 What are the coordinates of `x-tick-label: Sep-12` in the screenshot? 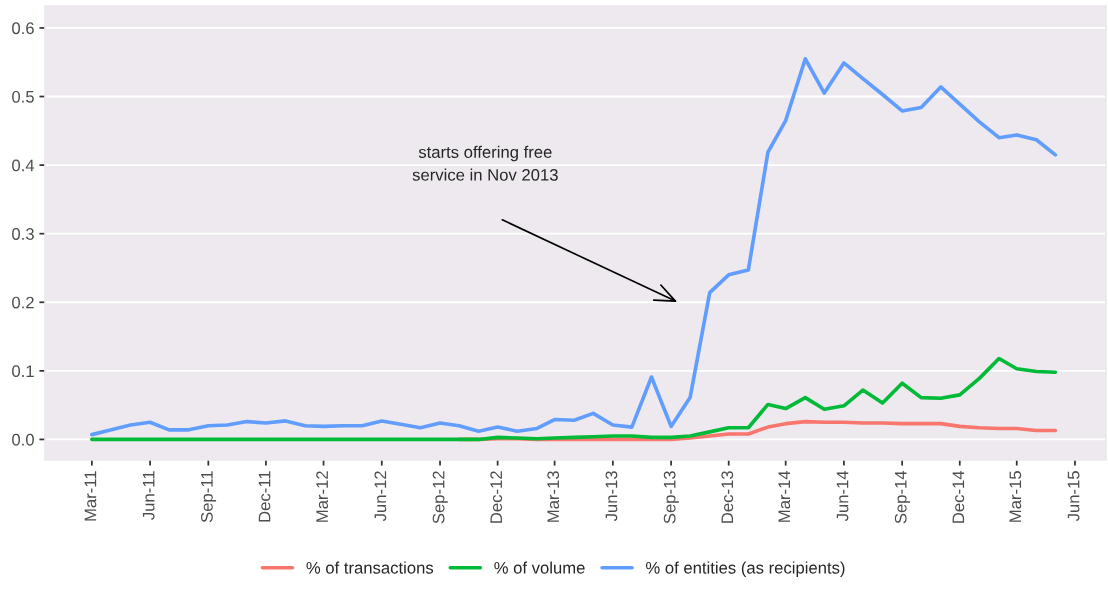 It's located at (440, 497).